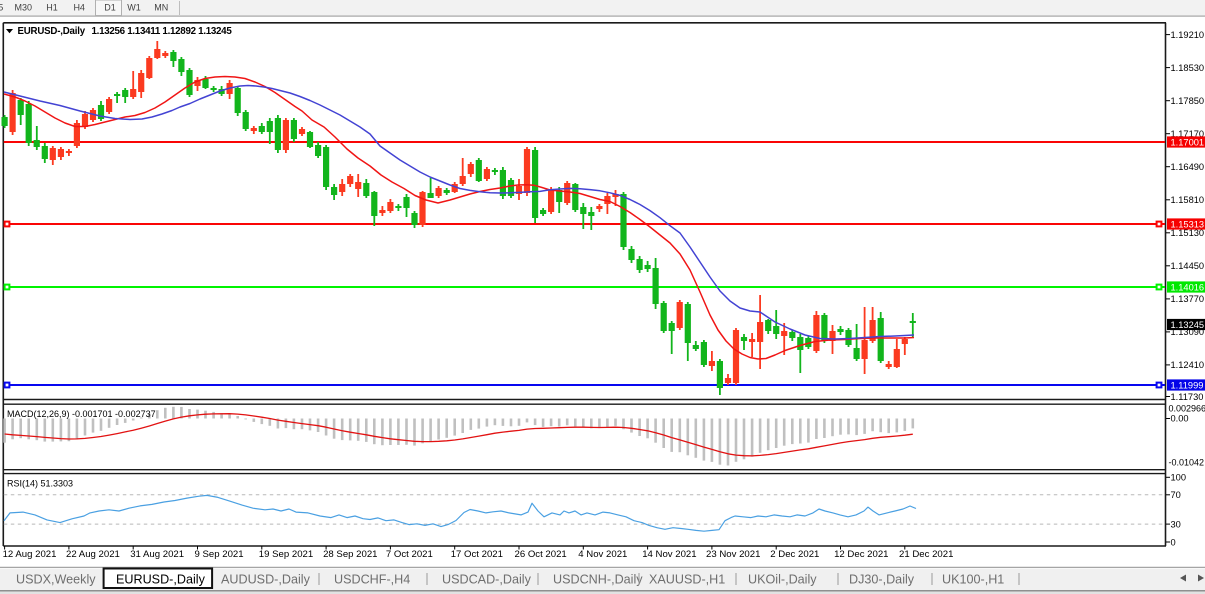 The image size is (1205, 594). Describe the element at coordinates (350, 554) in the screenshot. I see `svg-text: 28 Sep 2021` at that location.